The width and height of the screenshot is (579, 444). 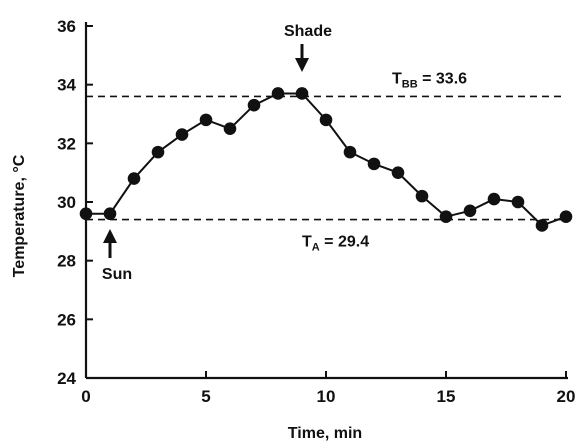 What do you see at coordinates (66, 143) in the screenshot?
I see `y-tick-label: 32` at bounding box center [66, 143].